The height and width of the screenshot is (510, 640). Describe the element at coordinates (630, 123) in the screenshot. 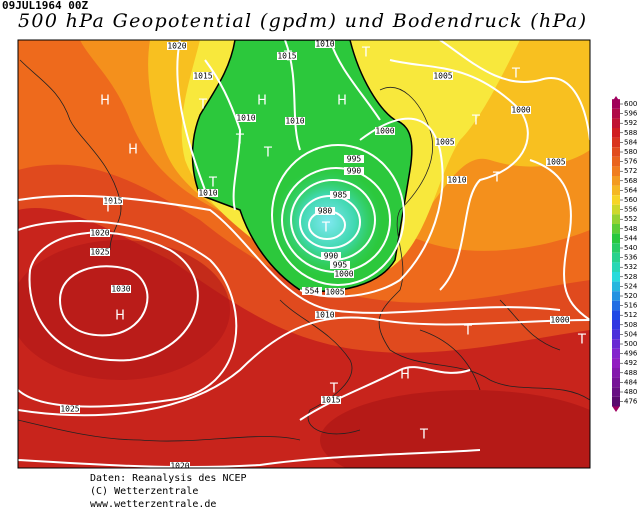

I see `colorbar-label: 592` at that location.